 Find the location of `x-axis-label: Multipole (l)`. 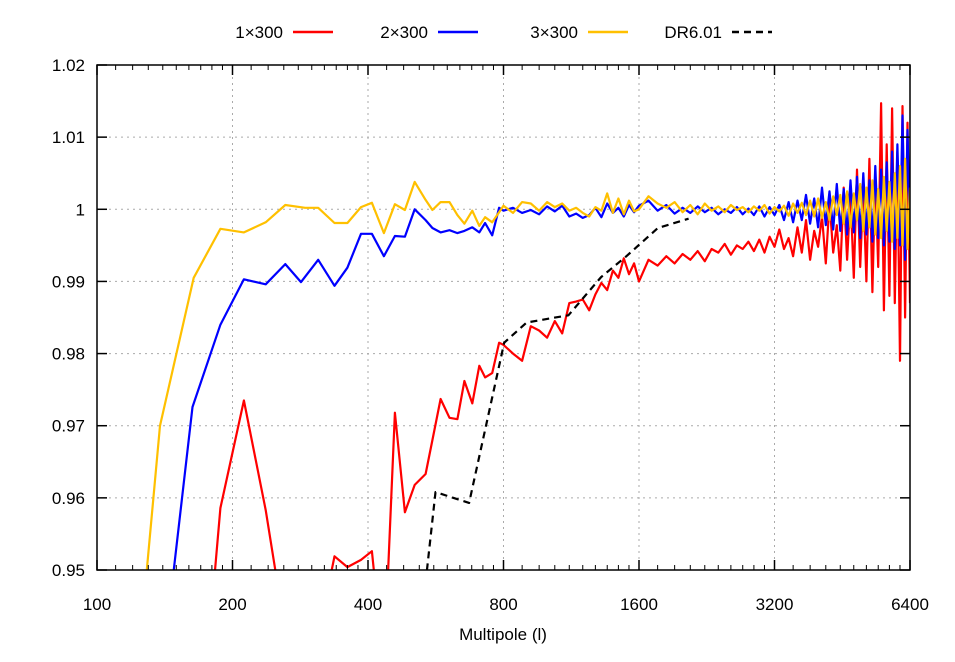

x-axis-label: Multipole (l) is located at coordinates (503, 634).